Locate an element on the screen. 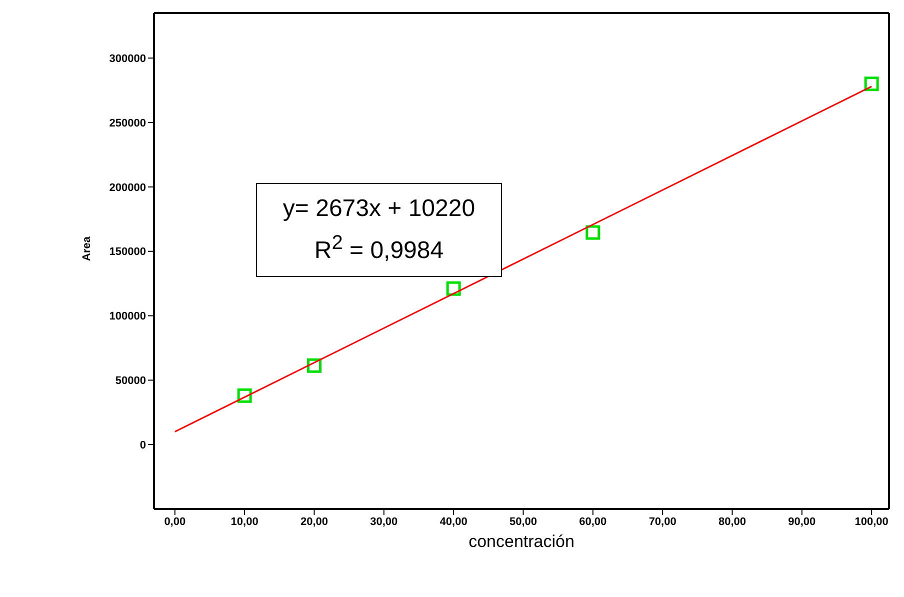  x-tick-label: 10,00 is located at coordinates (244, 522).